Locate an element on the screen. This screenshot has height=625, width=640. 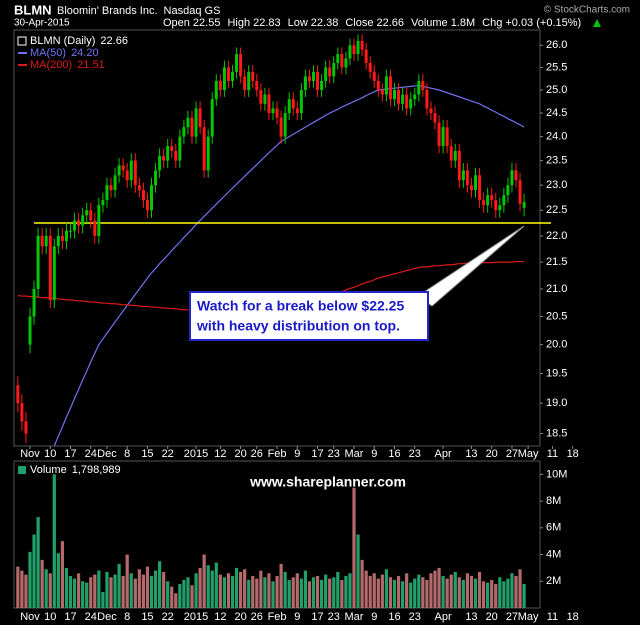
change-value: +0.03 (+0.15%) is located at coordinates (543, 23).